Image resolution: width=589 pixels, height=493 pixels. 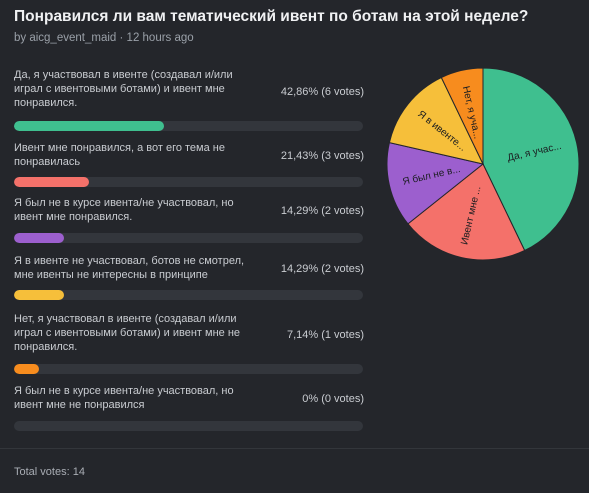 What do you see at coordinates (160, 38) in the screenshot?
I see `poll-time: 12 hours ago` at bounding box center [160, 38].